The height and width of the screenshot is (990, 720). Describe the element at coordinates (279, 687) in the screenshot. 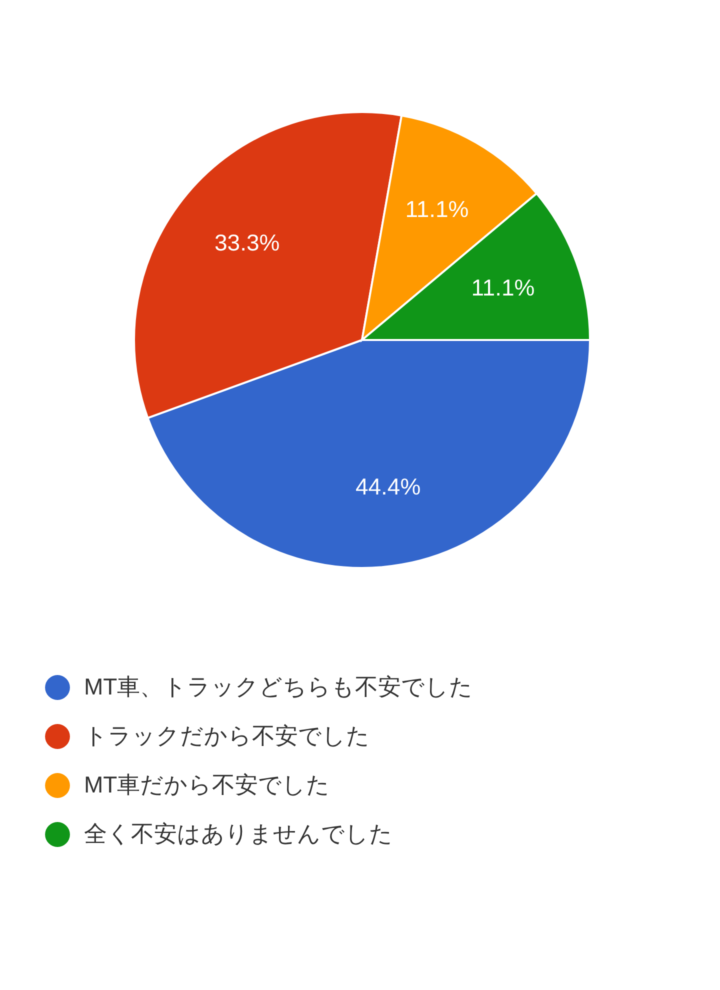

I see `legend-label: MT車、トラックどちらも不安でした` at that location.